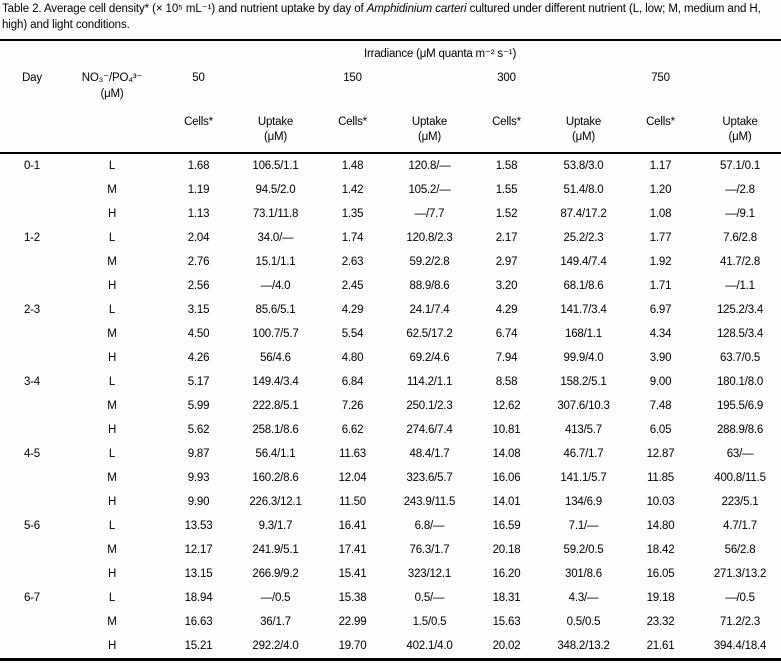 This screenshot has width=781, height=663. Describe the element at coordinates (198, 358) in the screenshot. I see `cells-value: 4.26` at that location.